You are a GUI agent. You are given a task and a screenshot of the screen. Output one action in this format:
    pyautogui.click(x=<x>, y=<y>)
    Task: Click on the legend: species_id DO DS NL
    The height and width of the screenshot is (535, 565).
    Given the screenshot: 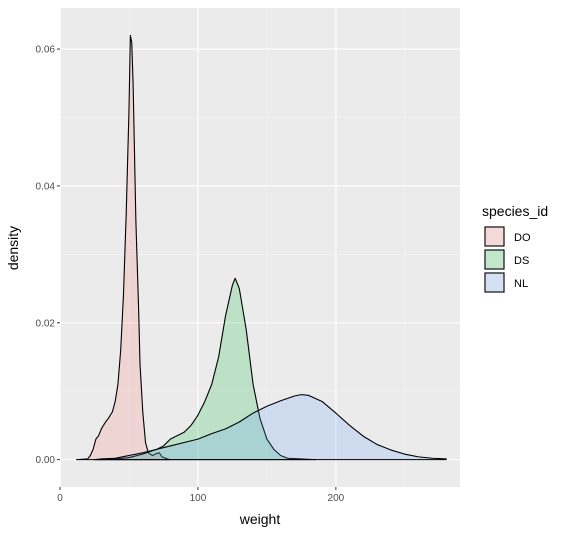 What is the action you would take?
    pyautogui.click(x=515, y=248)
    